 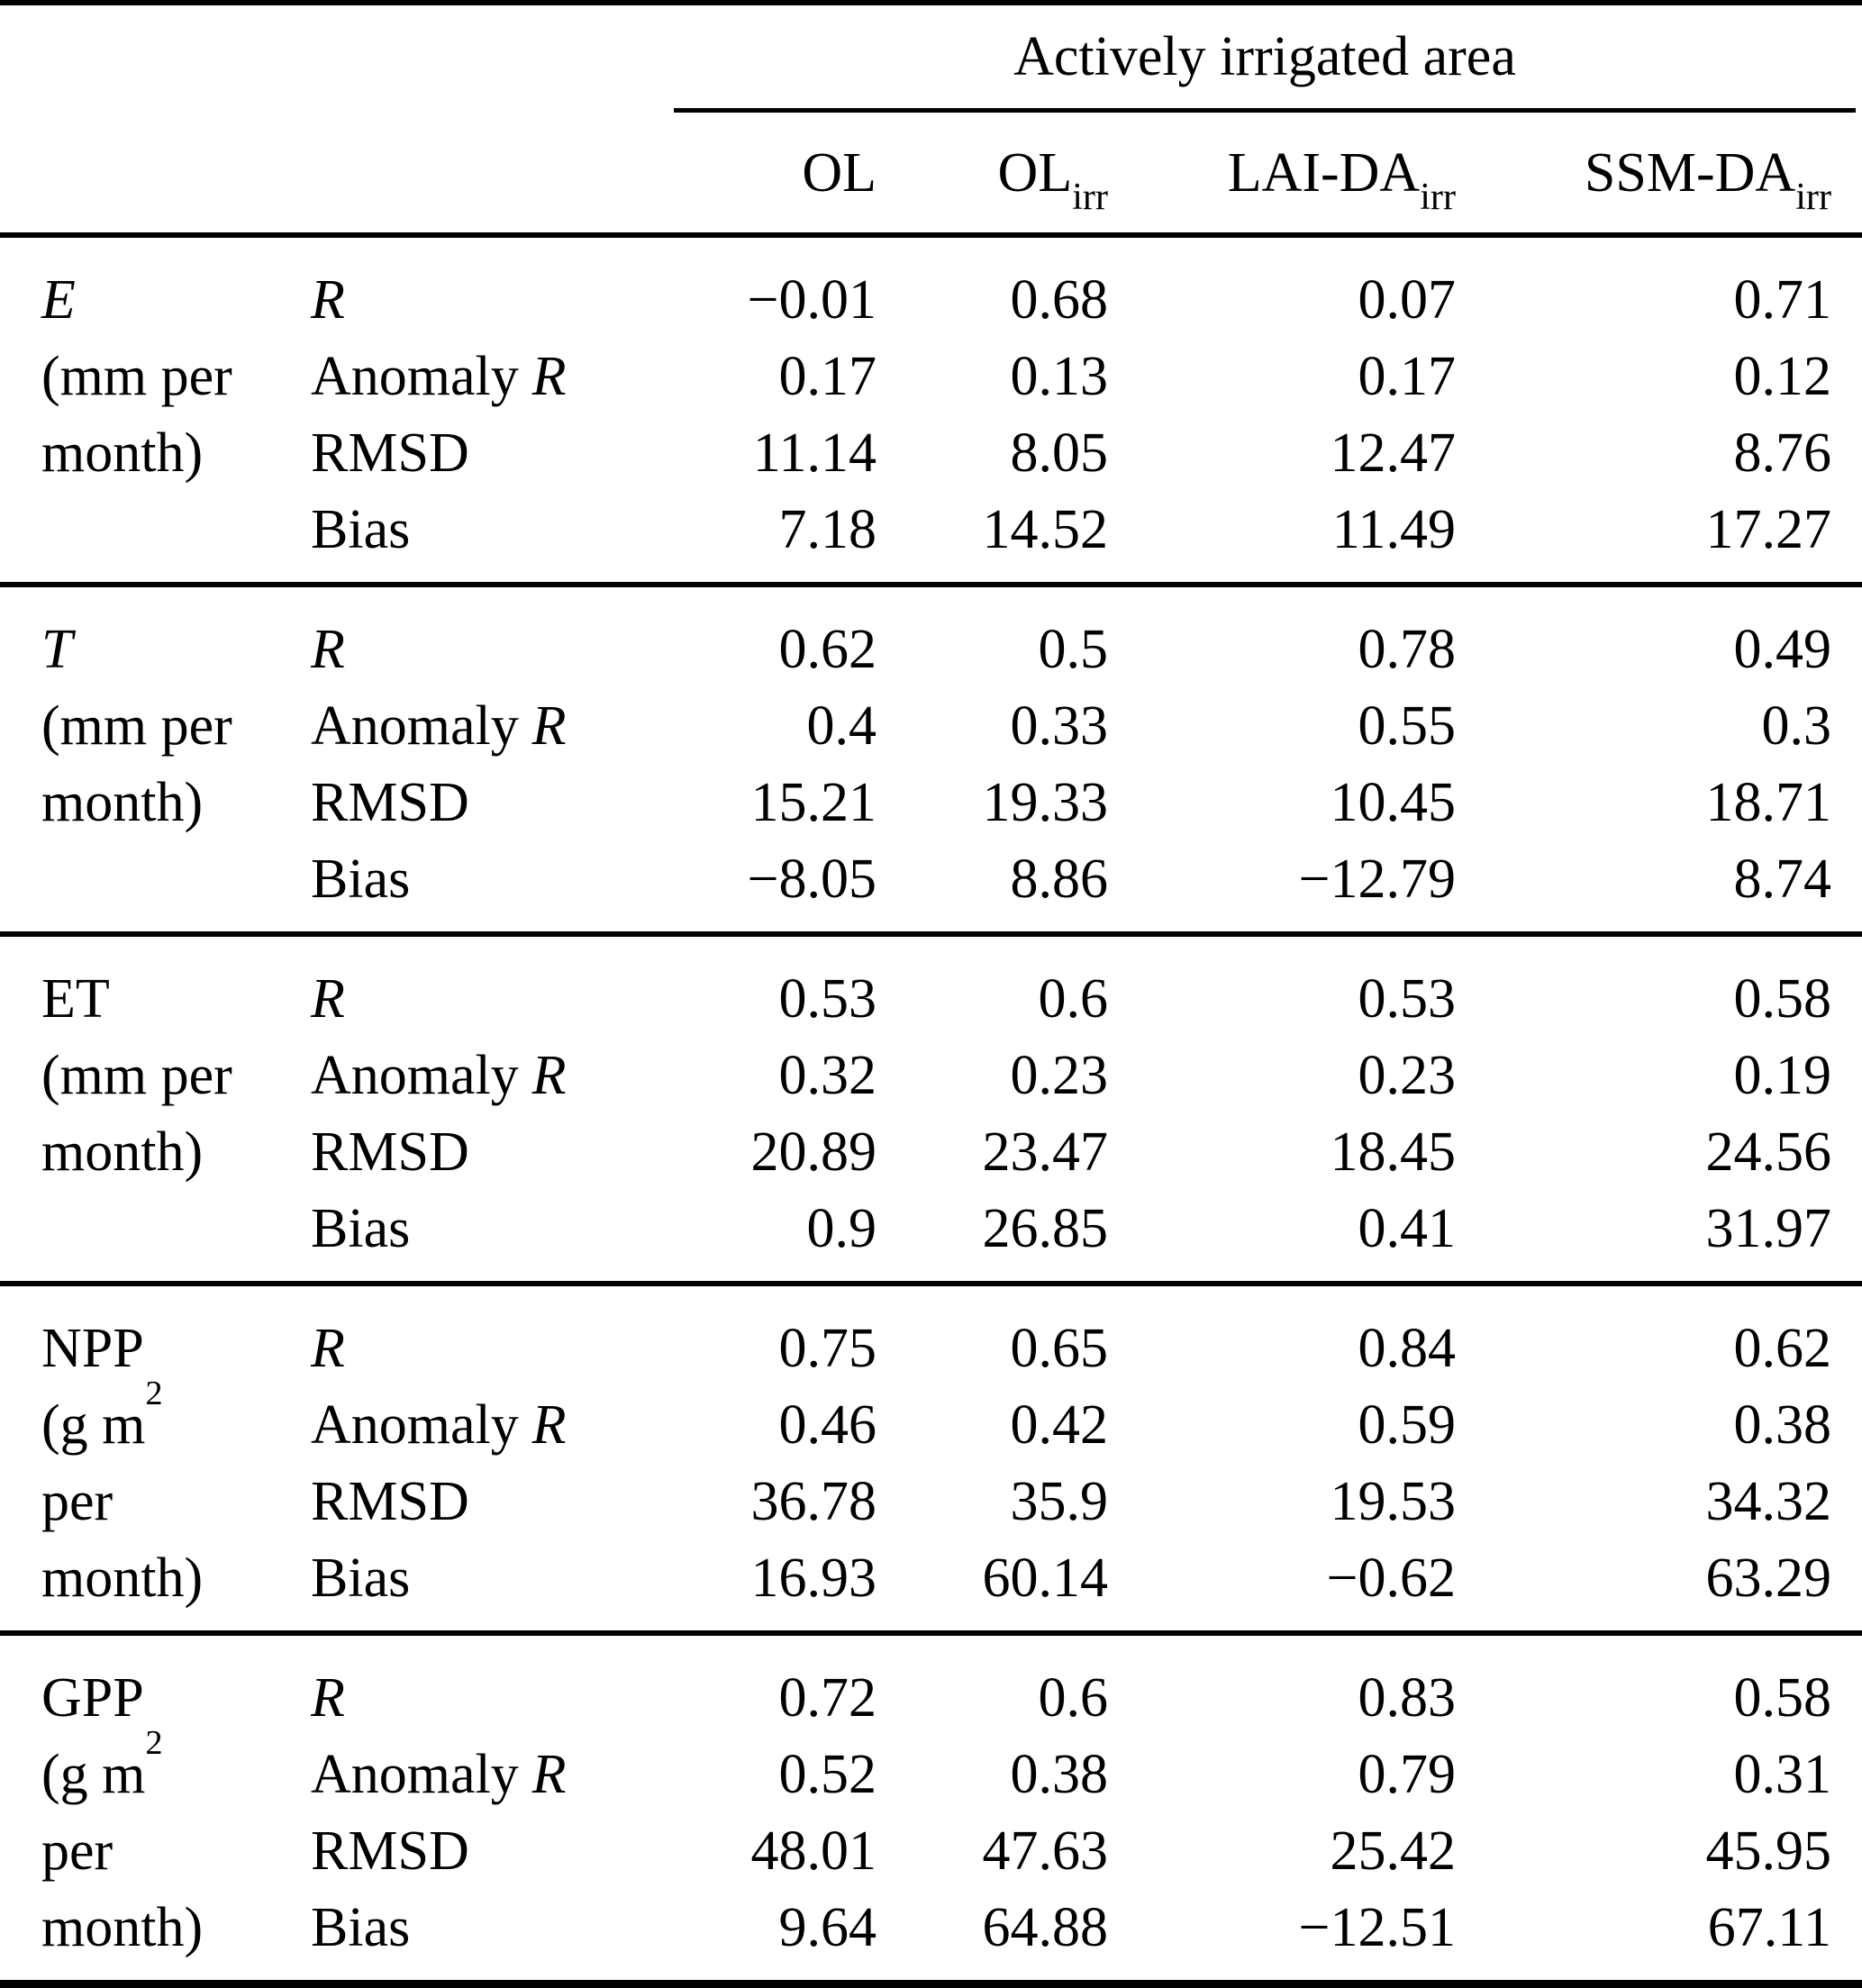 What do you see at coordinates (1377, 879) in the screenshot?
I see `value-cell: −12.79` at bounding box center [1377, 879].